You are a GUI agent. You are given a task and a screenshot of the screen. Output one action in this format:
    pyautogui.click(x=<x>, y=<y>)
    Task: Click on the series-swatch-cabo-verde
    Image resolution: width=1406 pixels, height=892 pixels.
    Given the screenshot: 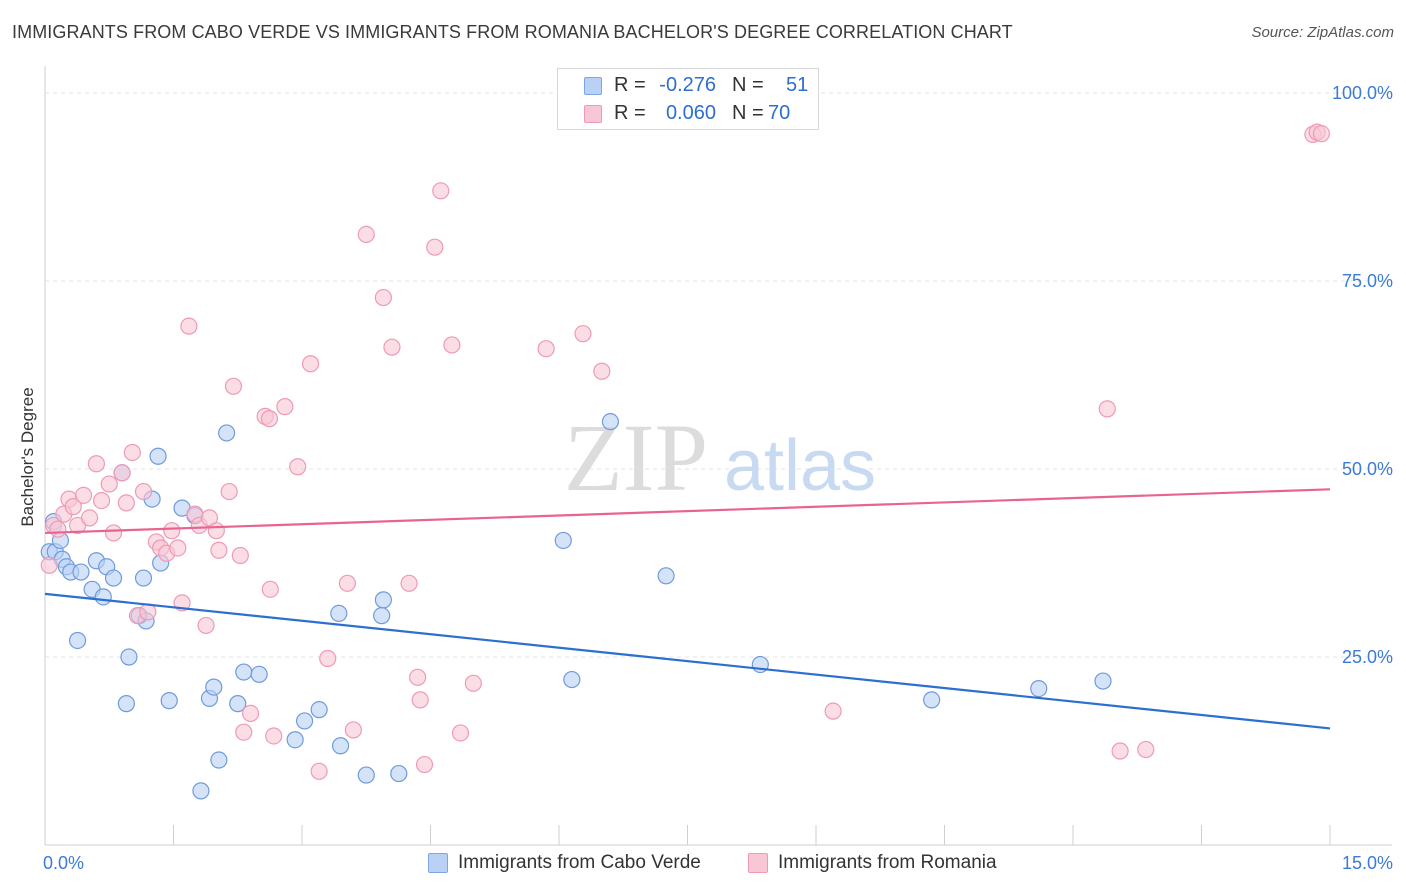 What is the action you would take?
    pyautogui.click(x=438, y=863)
    